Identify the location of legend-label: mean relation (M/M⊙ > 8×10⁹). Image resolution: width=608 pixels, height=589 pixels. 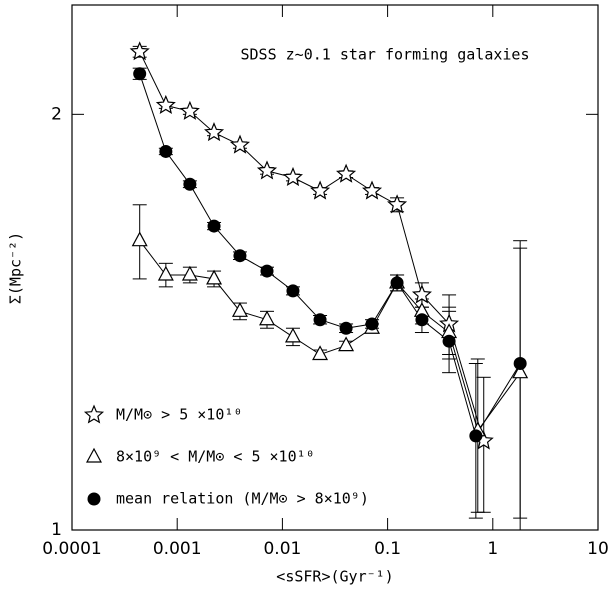
(242, 499).